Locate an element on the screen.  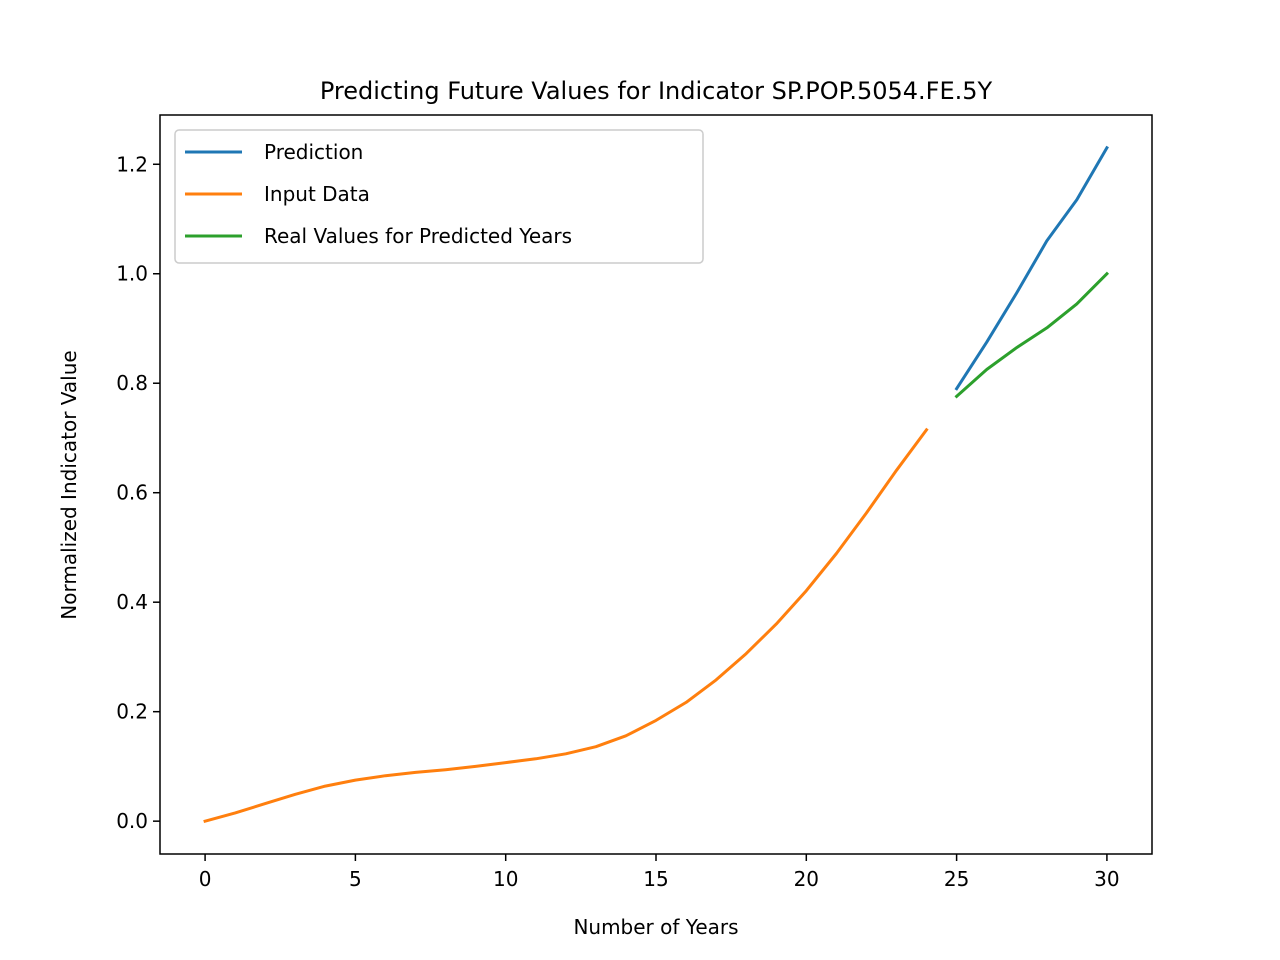
x-tick-label: 20 is located at coordinates (806, 879).